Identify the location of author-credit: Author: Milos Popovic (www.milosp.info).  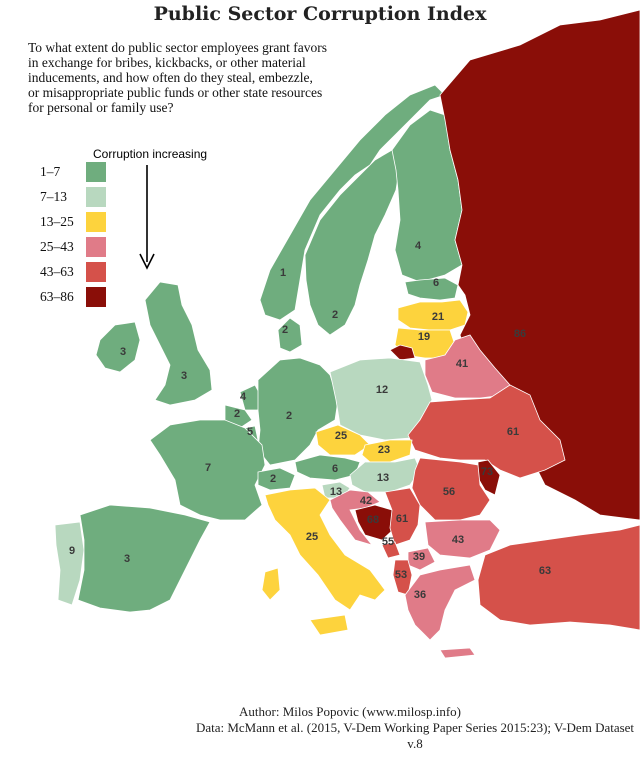
(350, 711).